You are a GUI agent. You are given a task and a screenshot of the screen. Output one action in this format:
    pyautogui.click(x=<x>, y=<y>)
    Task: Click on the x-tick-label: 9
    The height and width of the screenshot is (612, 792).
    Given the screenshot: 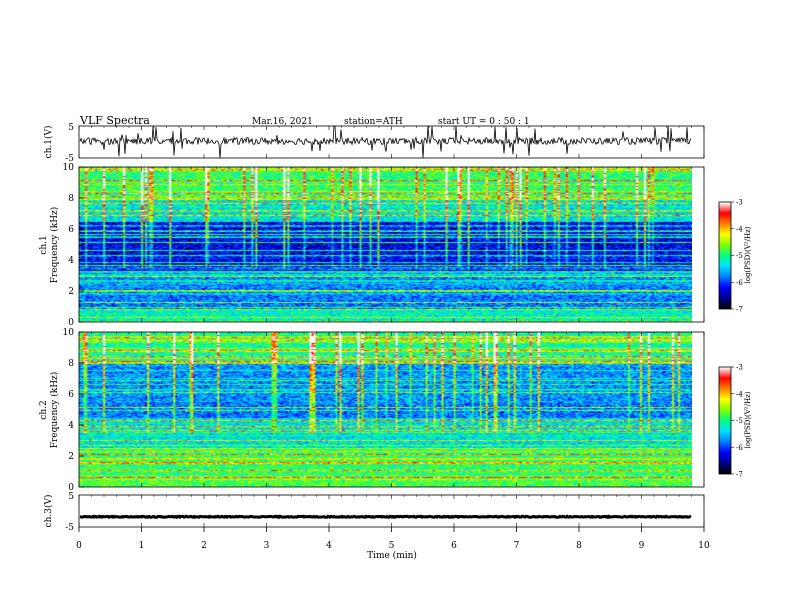 What is the action you would take?
    pyautogui.click(x=642, y=546)
    